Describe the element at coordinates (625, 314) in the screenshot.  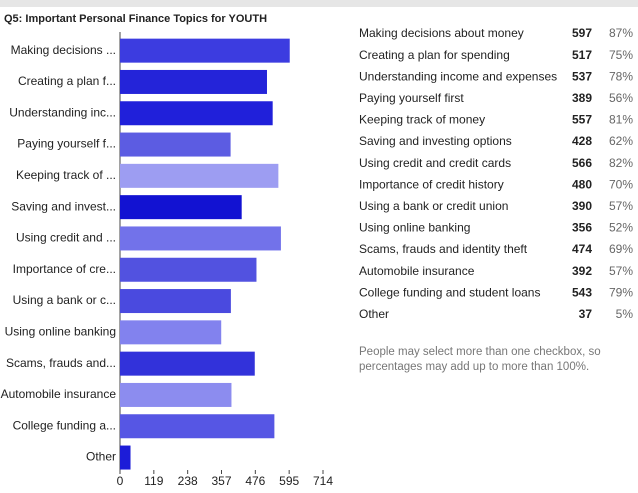
I see `row-percent: 5%` at that location.